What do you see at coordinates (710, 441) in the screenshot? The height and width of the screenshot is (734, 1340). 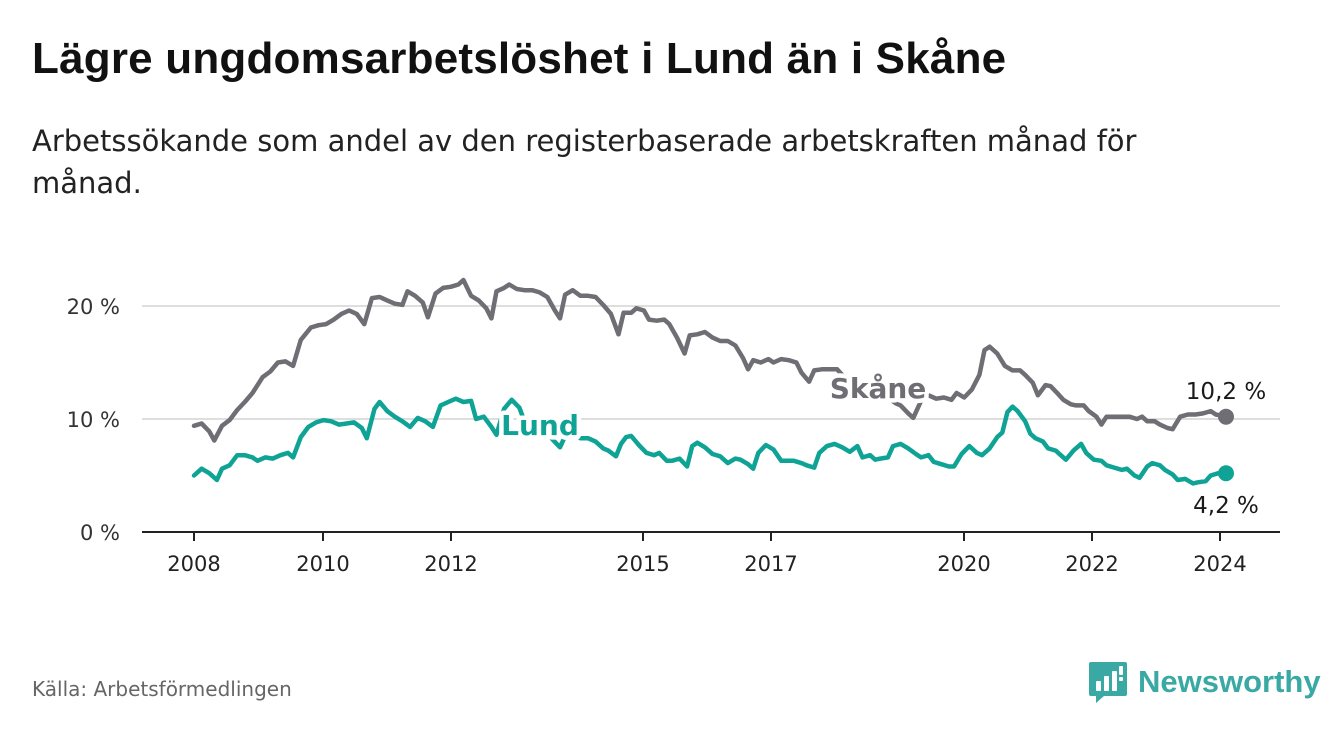 I see `series-line-lund` at bounding box center [710, 441].